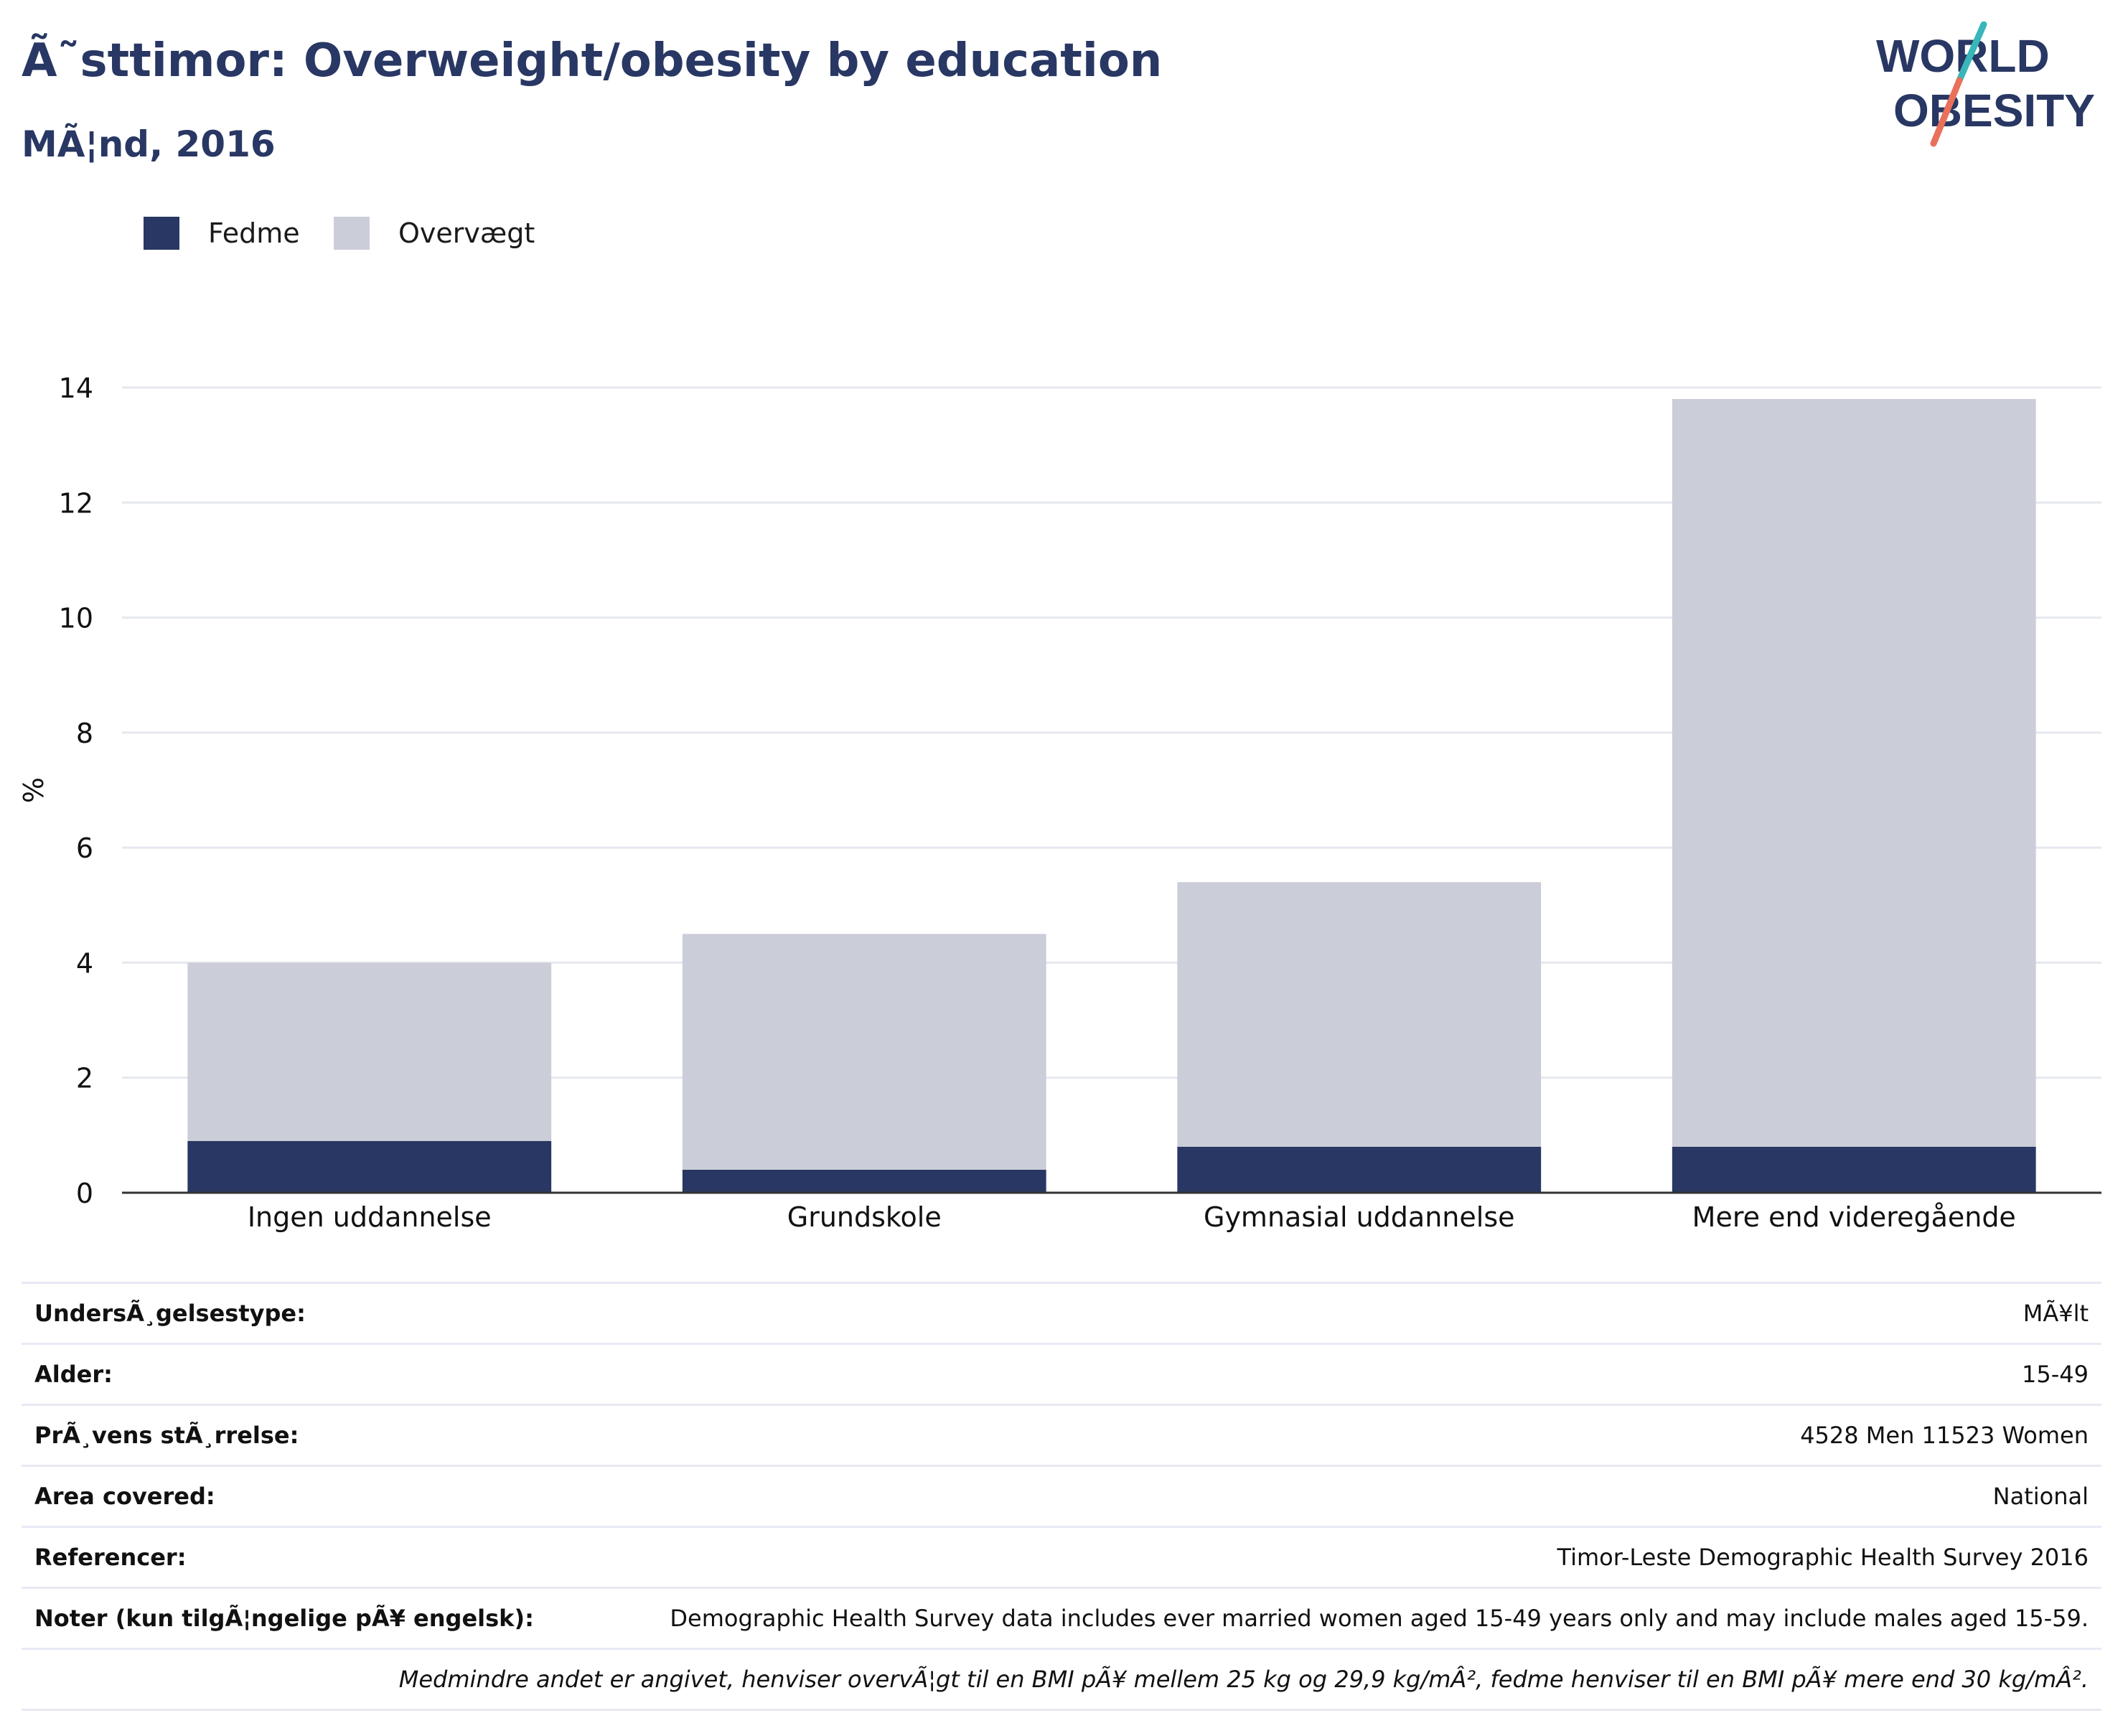  I want to click on x-tick-label: Mere end videregående, so click(1854, 1217).